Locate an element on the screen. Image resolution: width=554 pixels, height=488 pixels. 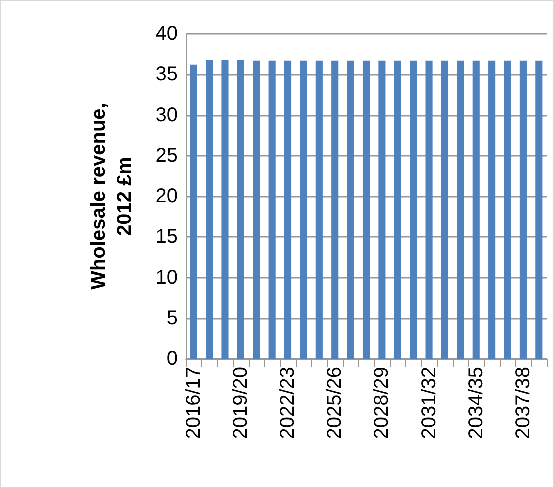
x-tick-label: 2037/38 is located at coordinates (523, 403).